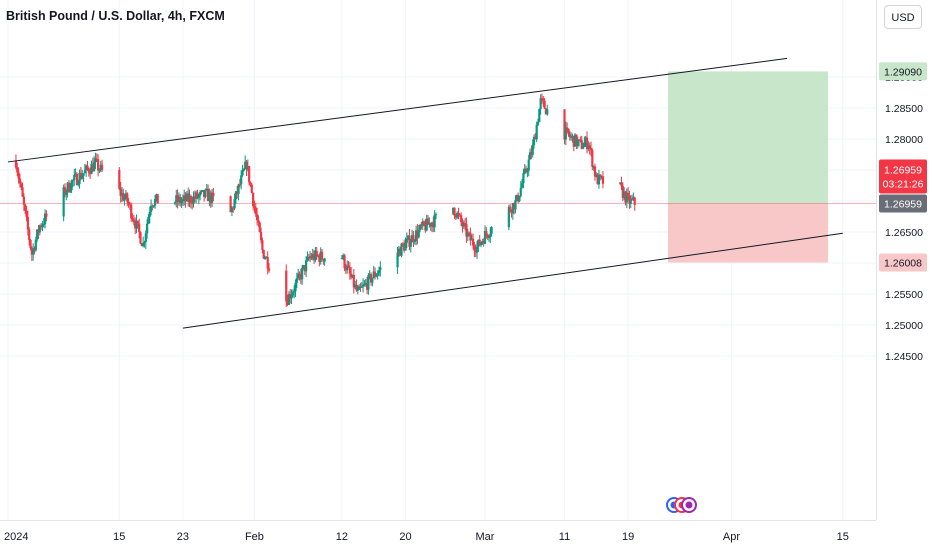 The image size is (932, 556). Describe the element at coordinates (731, 537) in the screenshot. I see `time-tick-label: Apr` at that location.